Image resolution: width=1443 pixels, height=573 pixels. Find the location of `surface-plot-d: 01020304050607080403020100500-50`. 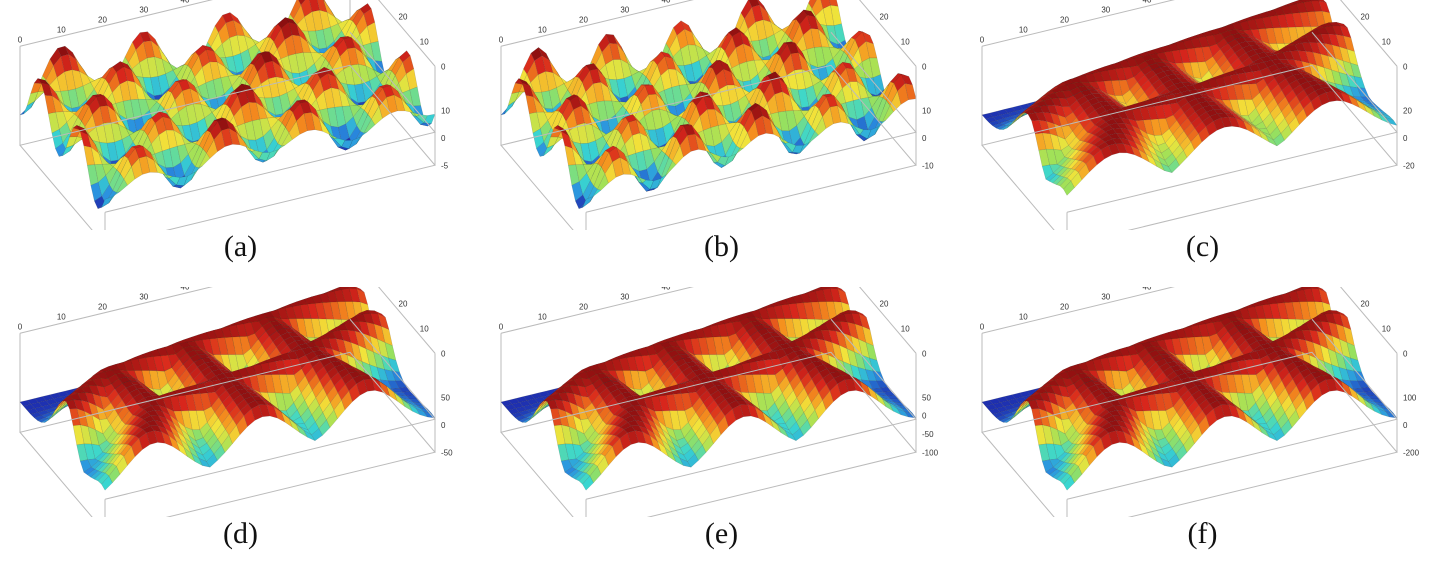

surface-plot-d: 01020304050607080403020100500-50 is located at coordinates (240, 402).